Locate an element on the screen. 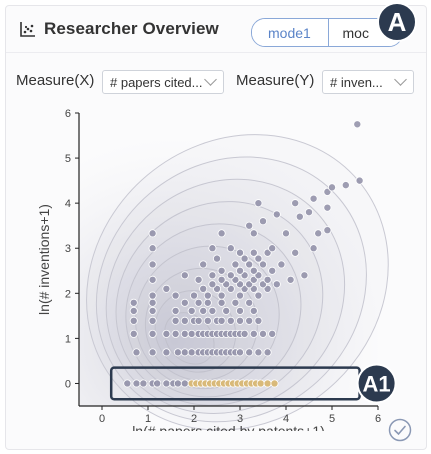 This screenshot has width=431, height=454. check-circle-icon is located at coordinates (400, 430).